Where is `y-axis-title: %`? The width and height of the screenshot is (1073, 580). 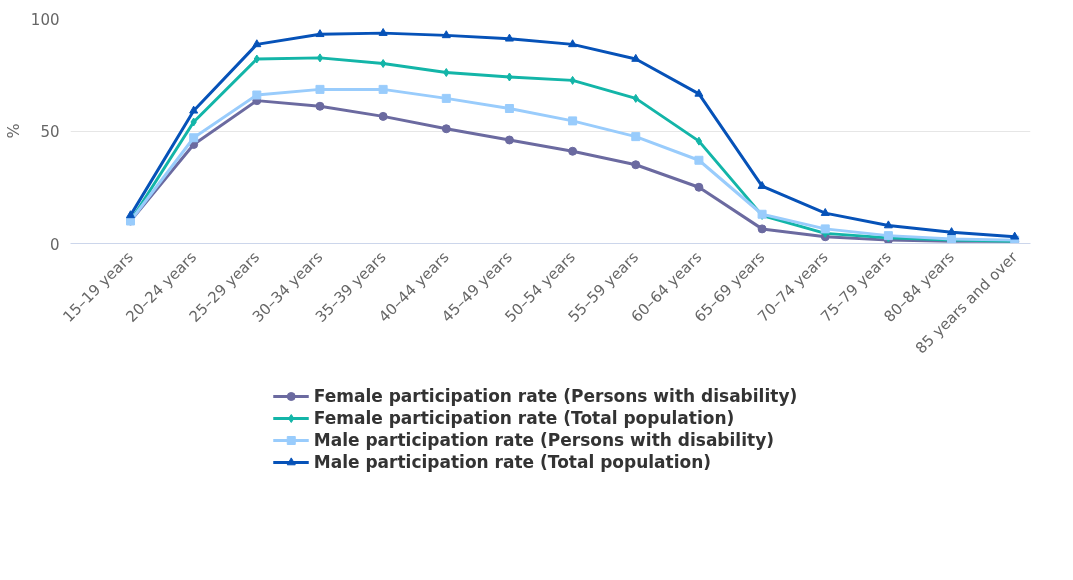 y-axis-title: % is located at coordinates (13, 131).